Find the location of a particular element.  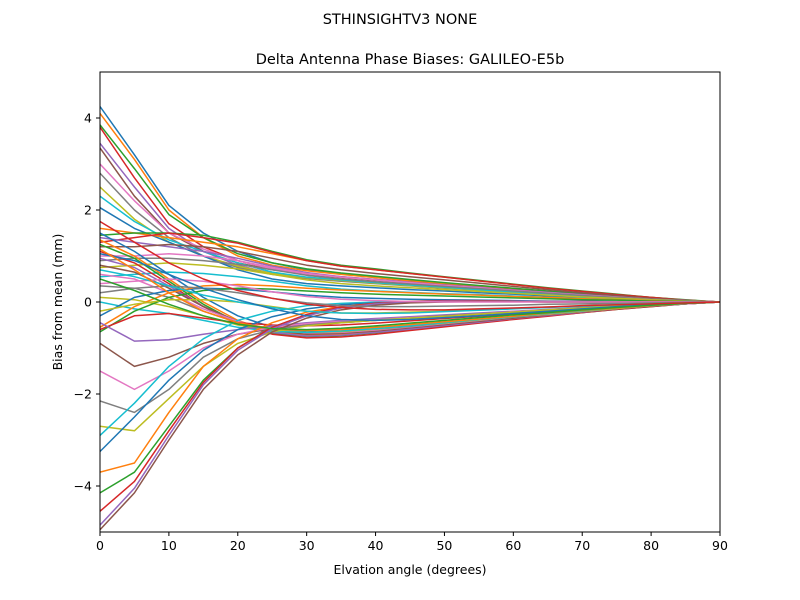

x-tick-label: 40 is located at coordinates (376, 545).